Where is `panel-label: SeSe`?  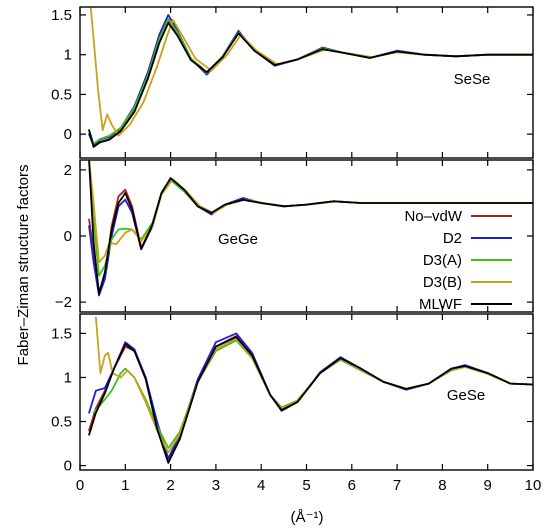 panel-label: SeSe is located at coordinates (472, 79).